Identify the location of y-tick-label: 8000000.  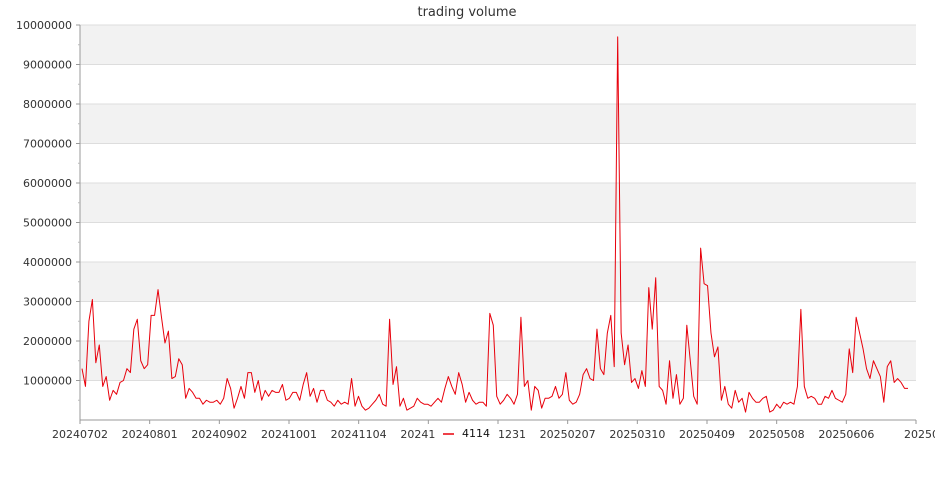
(47, 104).